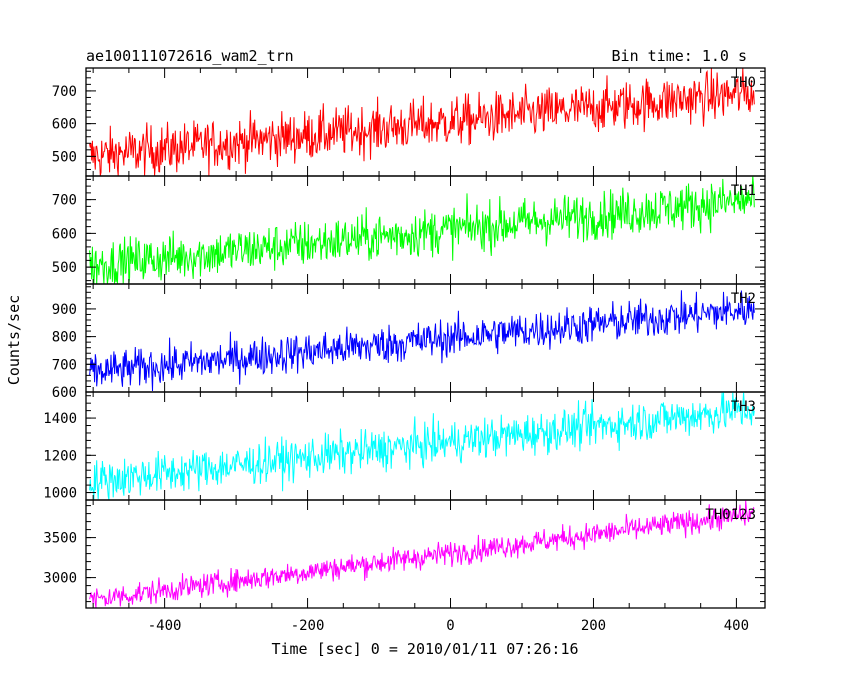 The image size is (850, 680). What do you see at coordinates (165, 626) in the screenshot?
I see `x-tick-label: -400` at bounding box center [165, 626].